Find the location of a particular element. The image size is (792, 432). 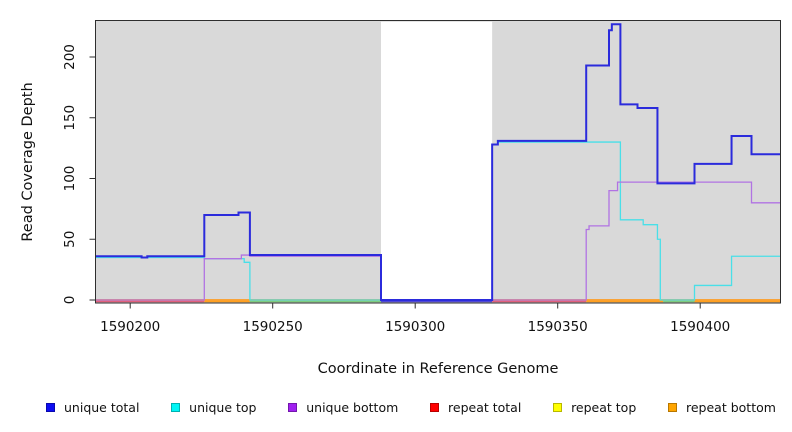

legend-item-unique-top: unique top is located at coordinates (213, 407).